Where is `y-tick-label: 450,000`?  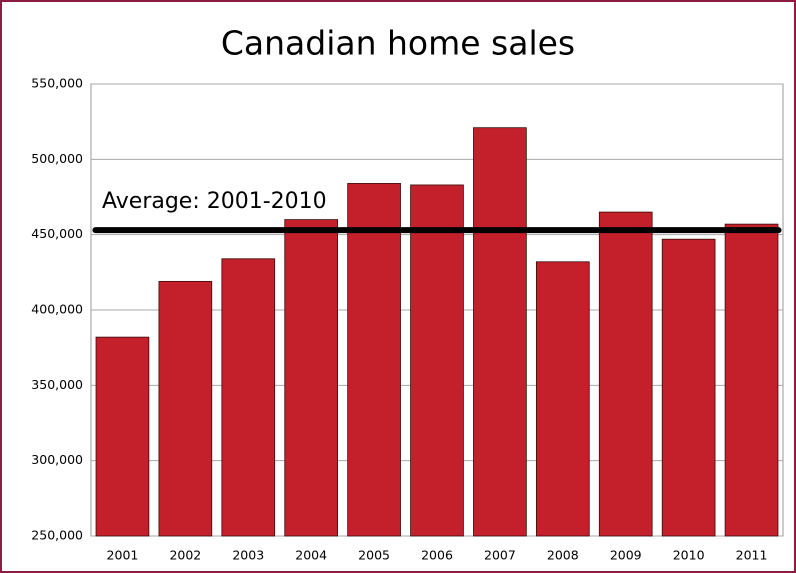
y-tick-label: 450,000 is located at coordinates (57, 233).